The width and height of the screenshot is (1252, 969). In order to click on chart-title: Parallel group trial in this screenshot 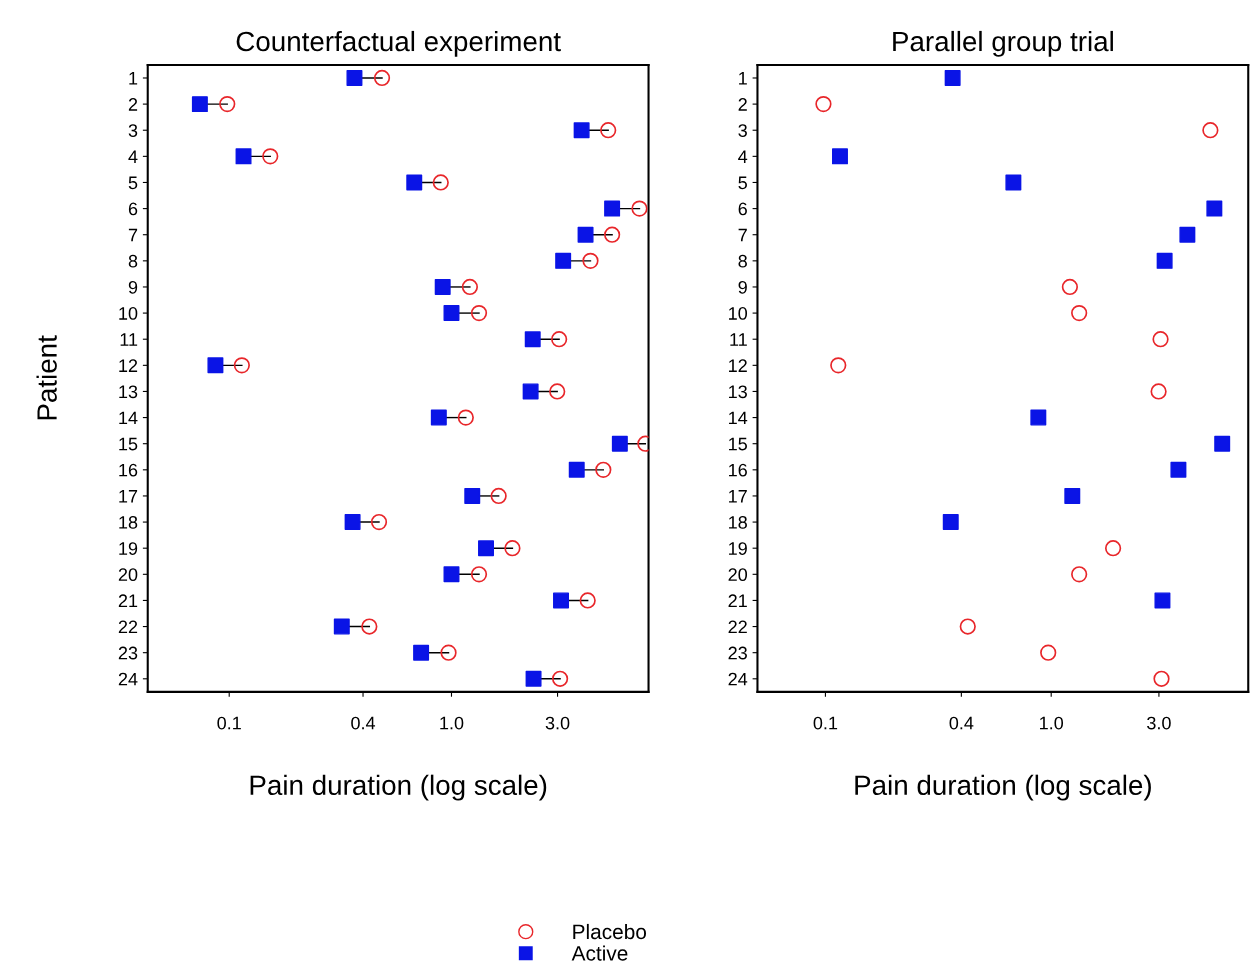, I will do `click(1003, 43)`.